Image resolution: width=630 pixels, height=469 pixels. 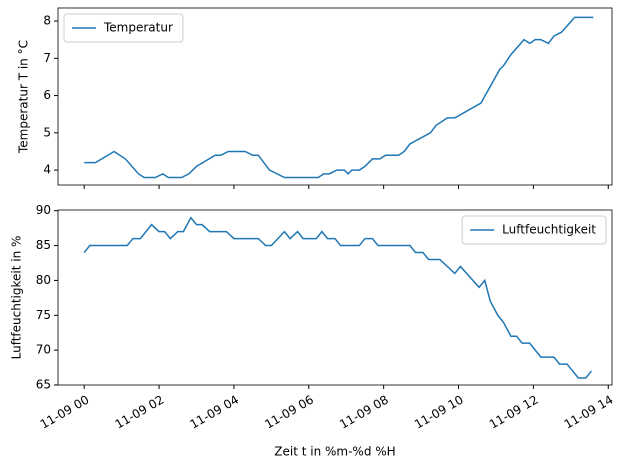 I want to click on legend-label: Luftfeuchtigkeit, so click(x=549, y=230).